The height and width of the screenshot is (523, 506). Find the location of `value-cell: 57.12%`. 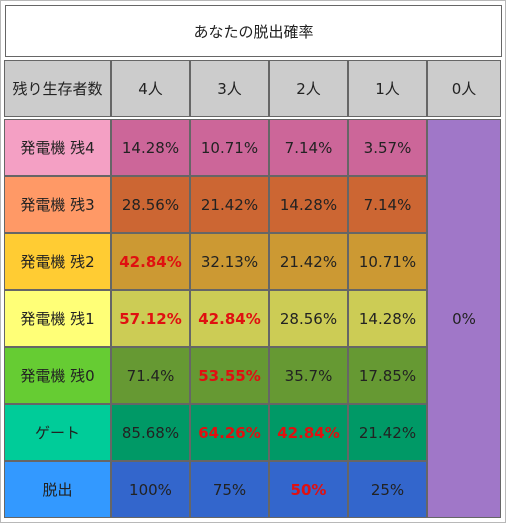

value-cell: 57.12% is located at coordinates (150, 318).